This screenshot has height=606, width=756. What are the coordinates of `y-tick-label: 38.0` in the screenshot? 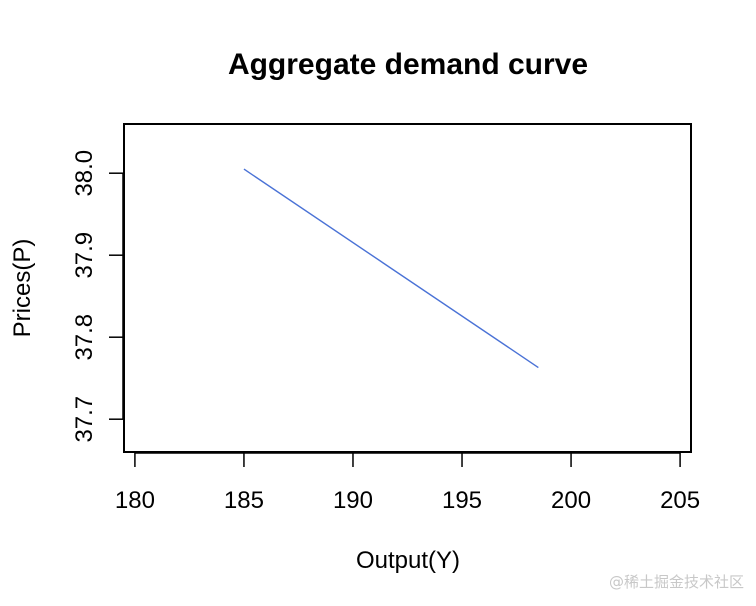 It's located at (84, 173).